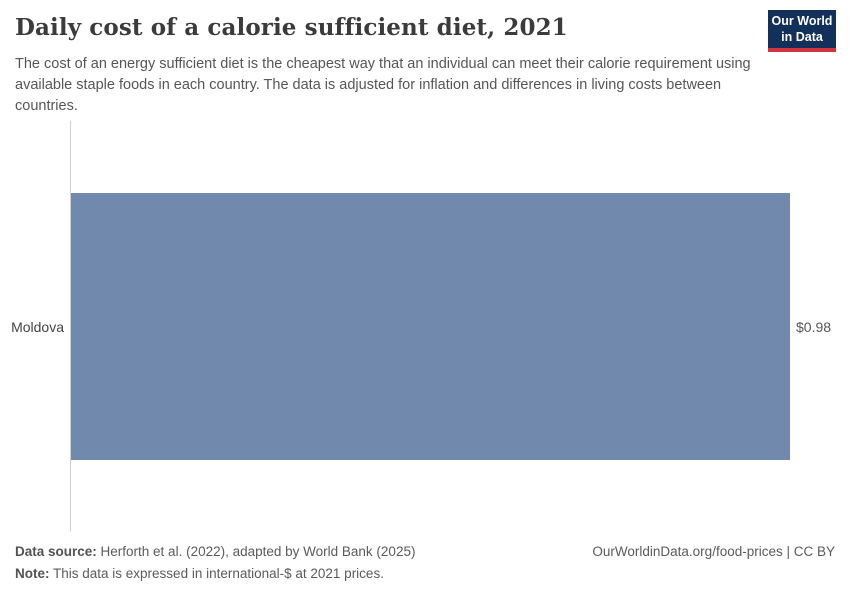 Image resolution: width=850 pixels, height=600 pixels. What do you see at coordinates (70, 326) in the screenshot?
I see `y-axis-line` at bounding box center [70, 326].